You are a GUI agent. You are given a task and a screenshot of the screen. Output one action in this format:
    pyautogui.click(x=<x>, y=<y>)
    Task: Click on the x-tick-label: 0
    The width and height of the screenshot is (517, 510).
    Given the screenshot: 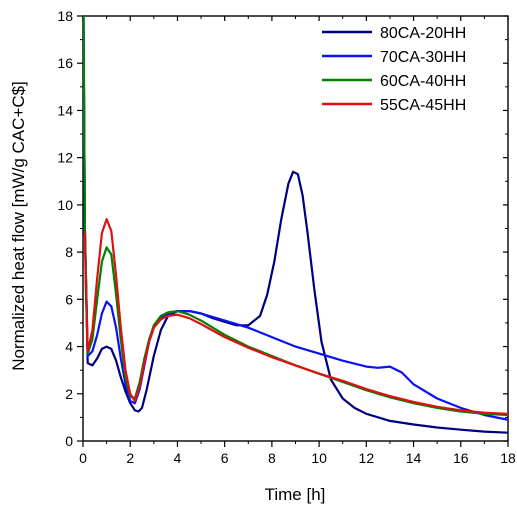 What is the action you would take?
    pyautogui.click(x=83, y=458)
    